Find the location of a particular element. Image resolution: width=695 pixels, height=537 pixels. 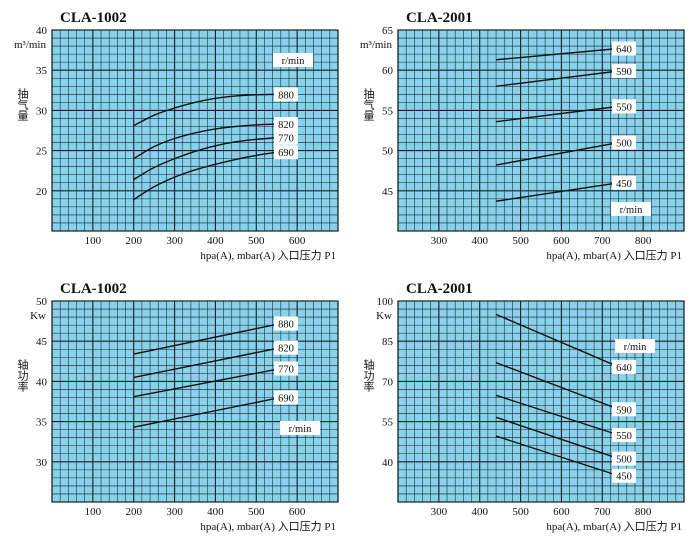

series-label-880: 880 is located at coordinates (286, 325).